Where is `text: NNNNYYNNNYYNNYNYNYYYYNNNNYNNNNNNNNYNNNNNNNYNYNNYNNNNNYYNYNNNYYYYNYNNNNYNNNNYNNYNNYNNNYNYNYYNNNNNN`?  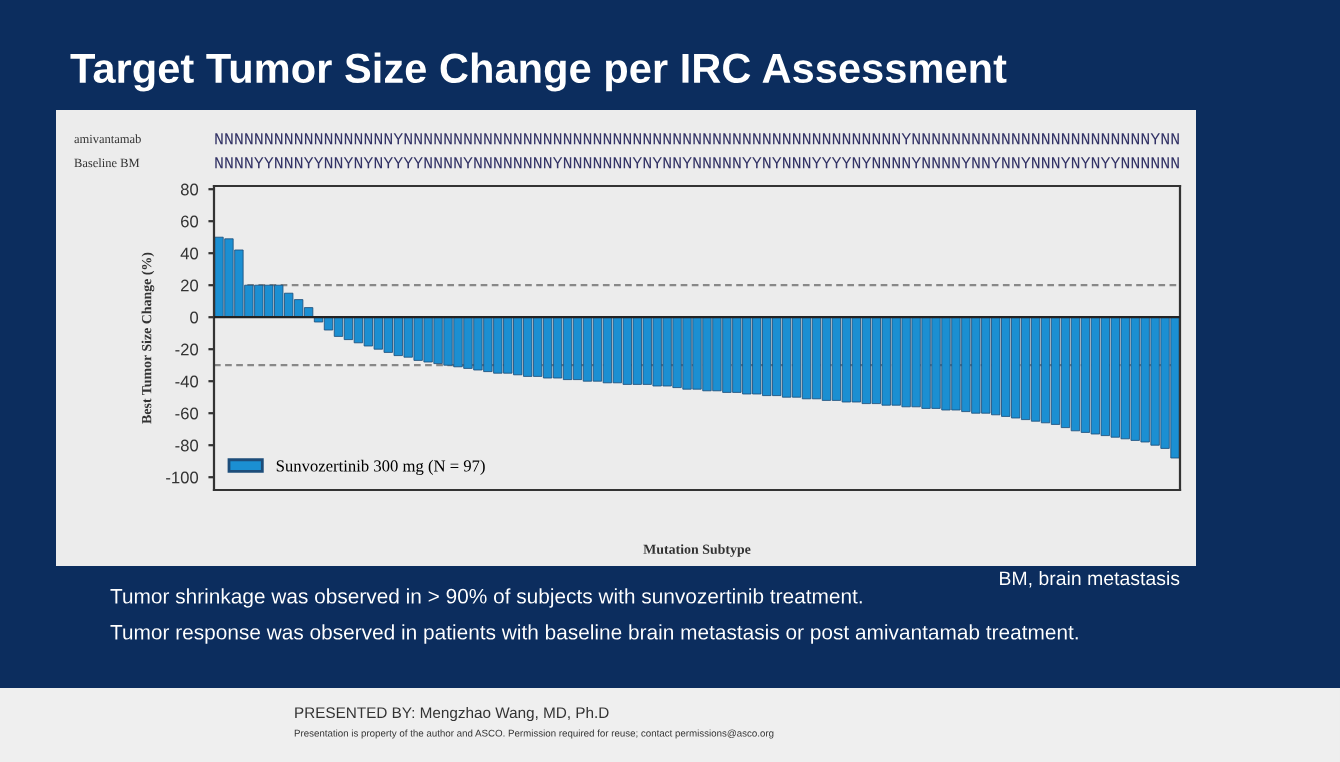 text: NNNNYYNNNYYNNYNYNYYYYNNNNYNNNNNNNNYNNNNNNNYNYNNYNNNNNYYNYNNNYYYYNYNNNNYNNNNYNNYNNYNNNYNYNYYNNNNNN is located at coordinates (697, 163).